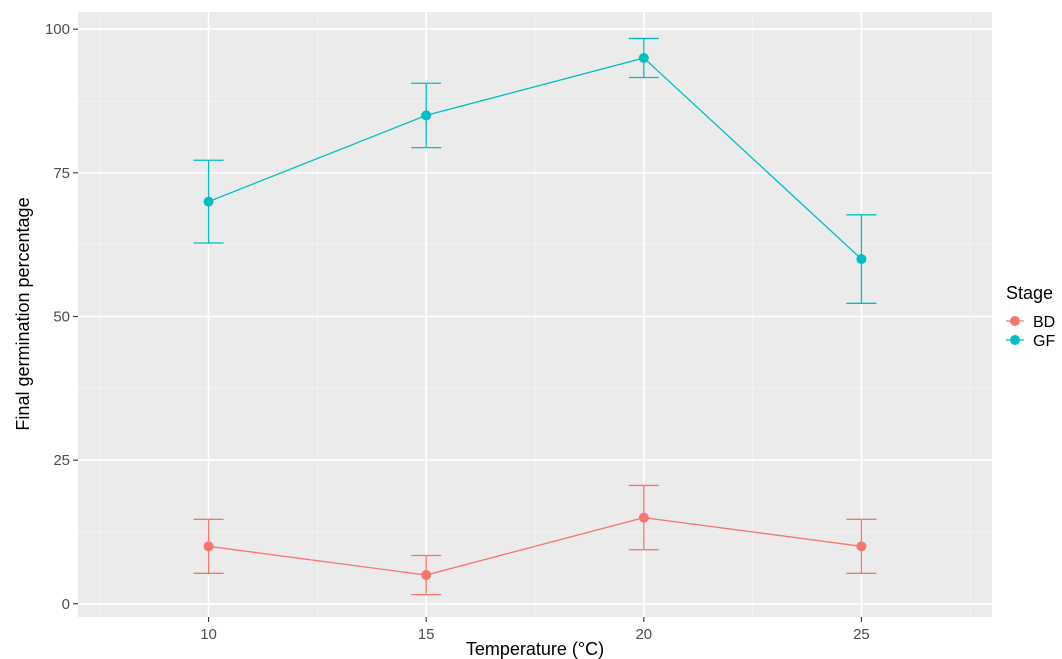 This screenshot has height=659, width=1062. I want to click on y-tick-label: 75, so click(61, 173).